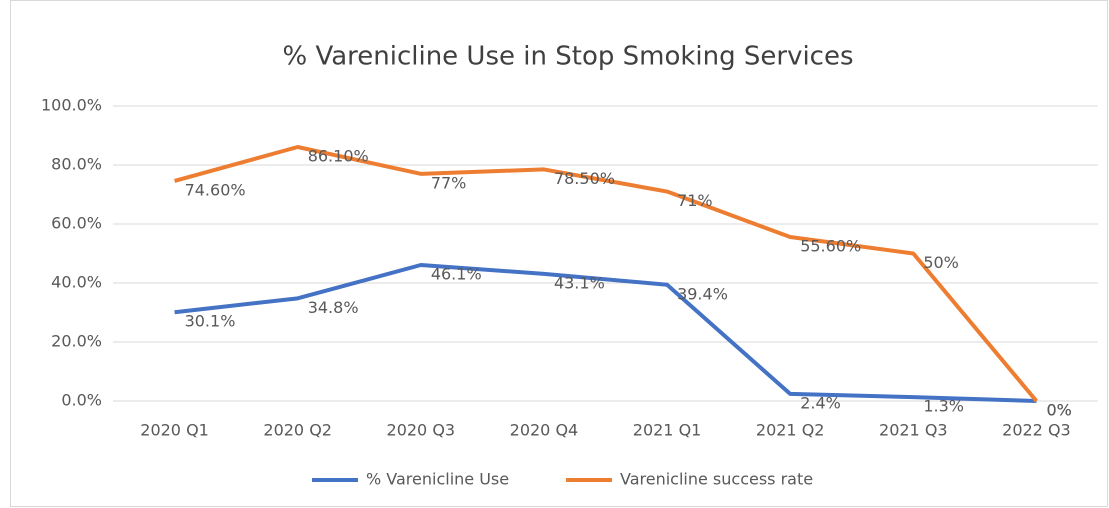 This screenshot has height=508, width=1109. What do you see at coordinates (297, 430) in the screenshot?
I see `x-tick-label: 2020 Q2` at bounding box center [297, 430].